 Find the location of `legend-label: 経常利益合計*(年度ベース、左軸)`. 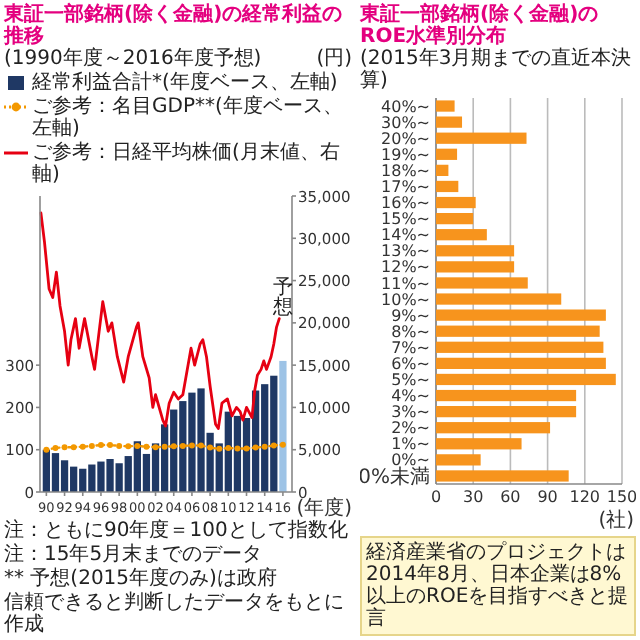

legend-label: 経常利益合計*(年度ベース、左軸) is located at coordinates (185, 83).